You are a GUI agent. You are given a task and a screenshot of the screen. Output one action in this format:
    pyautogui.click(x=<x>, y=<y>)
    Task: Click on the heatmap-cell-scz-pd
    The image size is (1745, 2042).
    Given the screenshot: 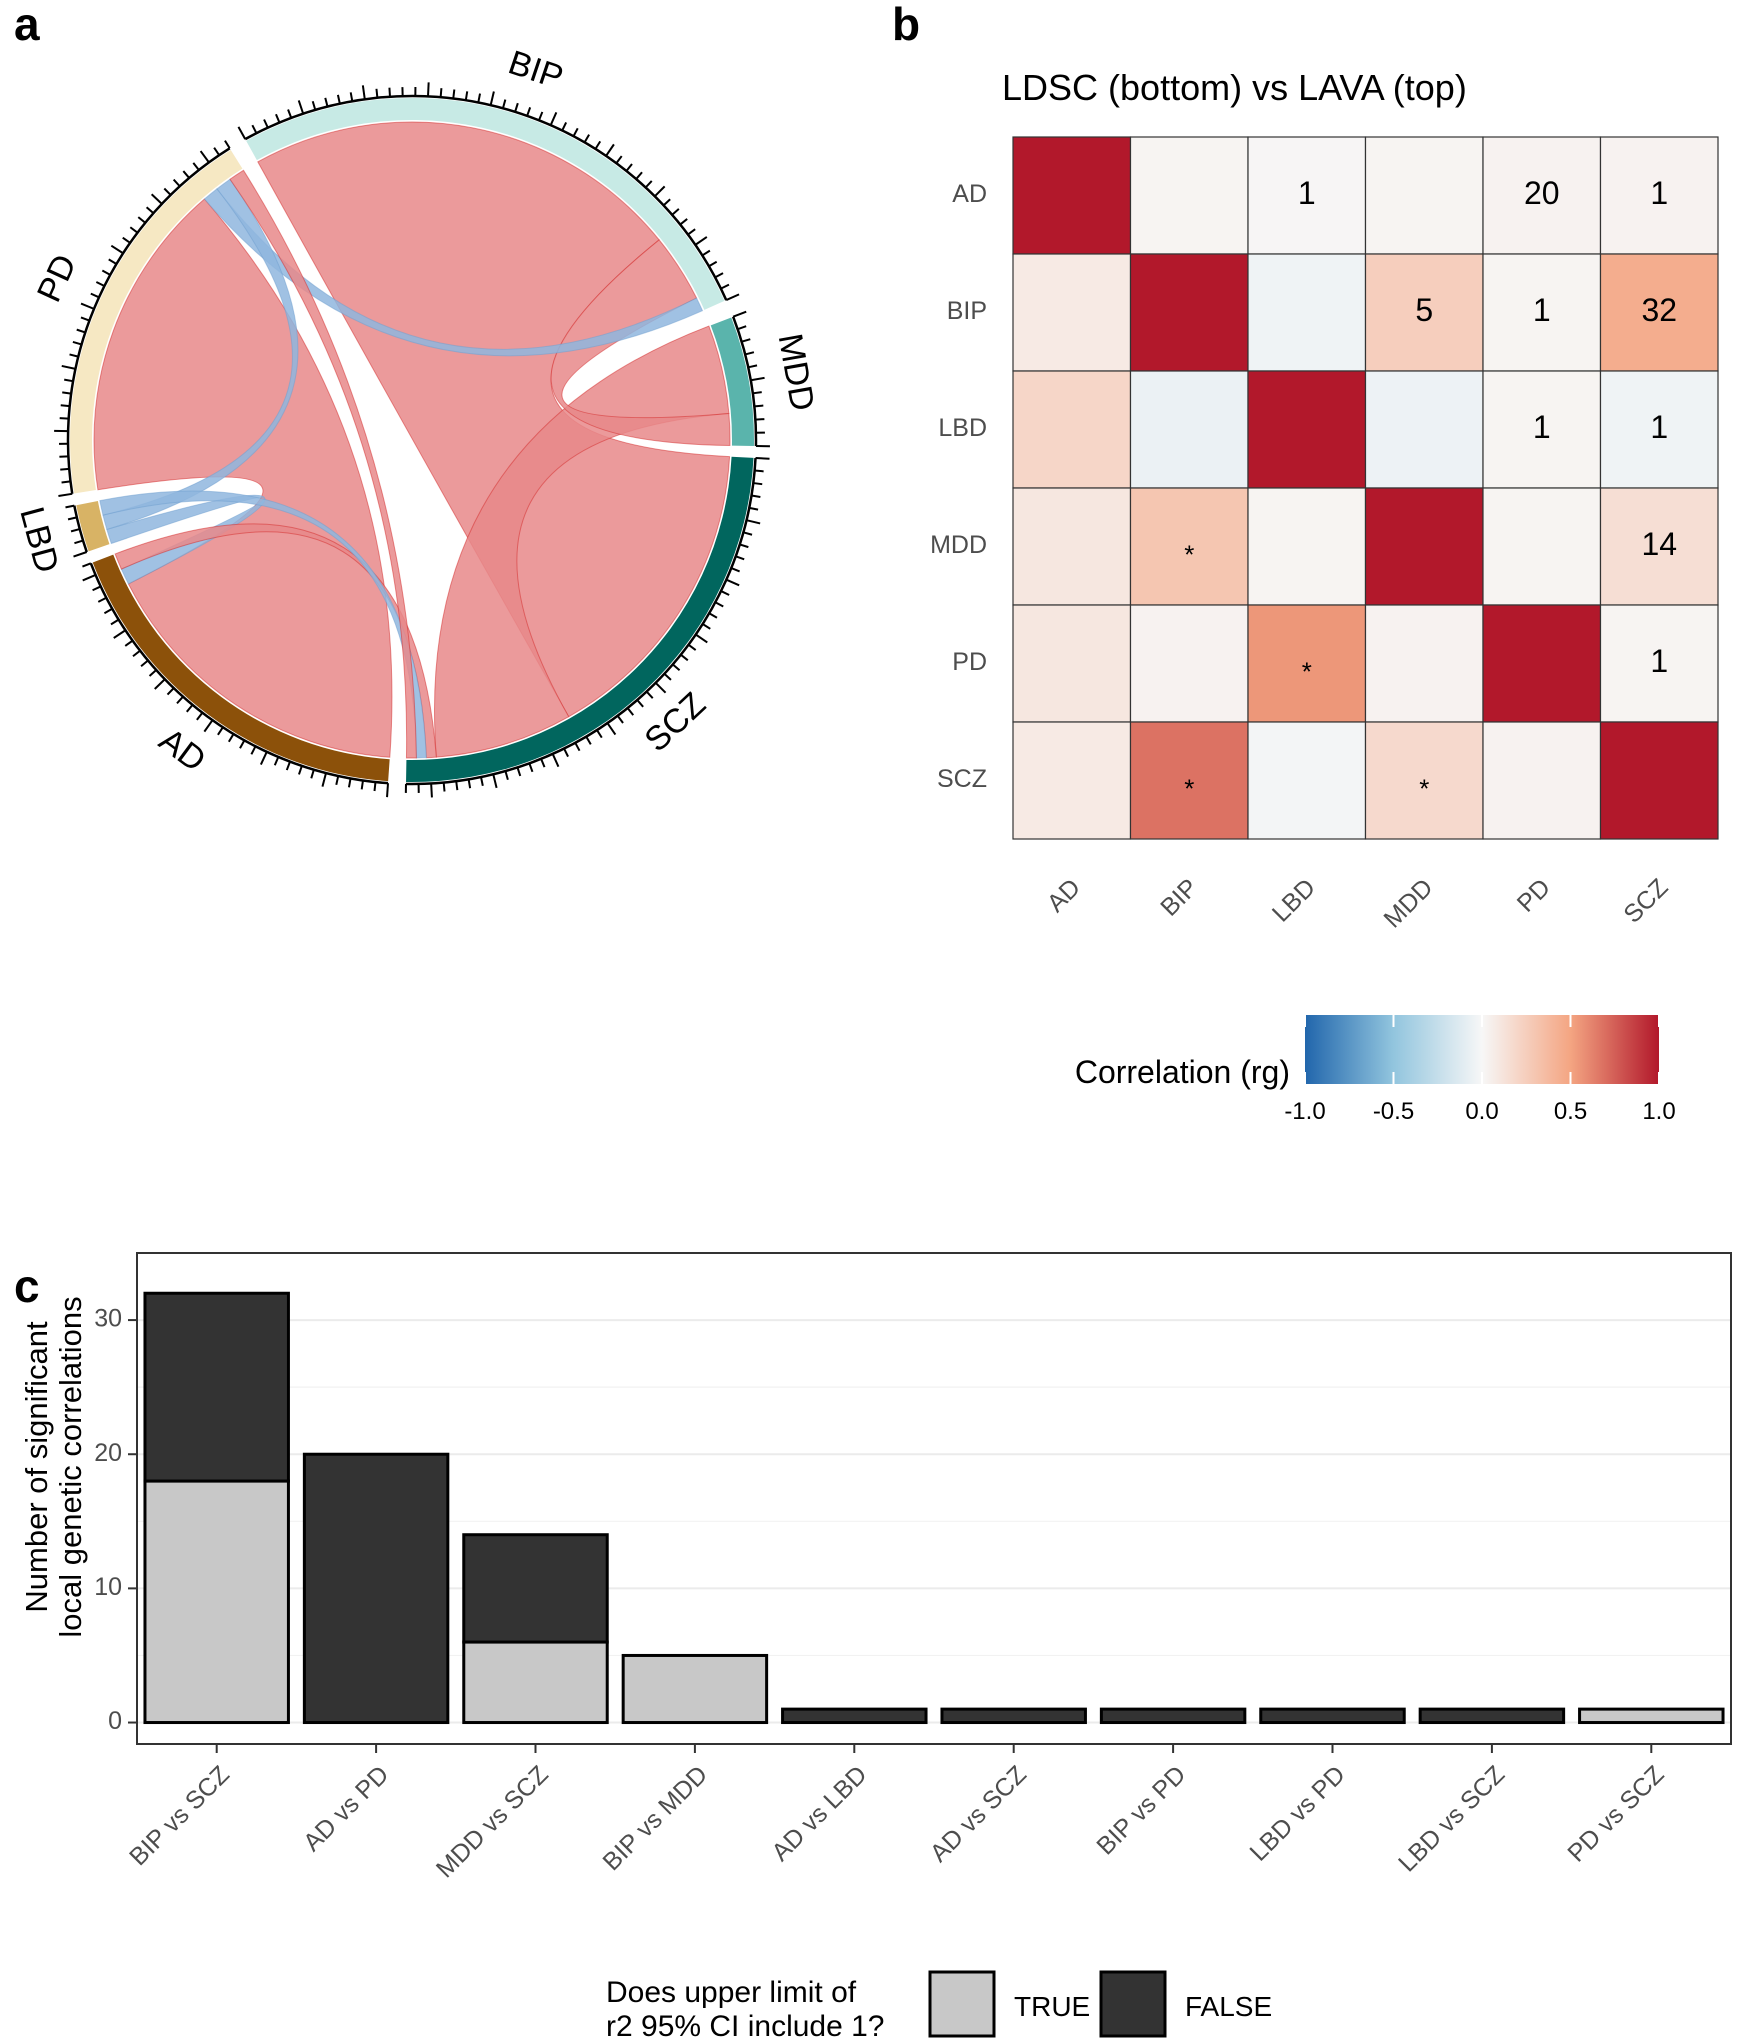 What is the action you would take?
    pyautogui.click(x=1542, y=780)
    